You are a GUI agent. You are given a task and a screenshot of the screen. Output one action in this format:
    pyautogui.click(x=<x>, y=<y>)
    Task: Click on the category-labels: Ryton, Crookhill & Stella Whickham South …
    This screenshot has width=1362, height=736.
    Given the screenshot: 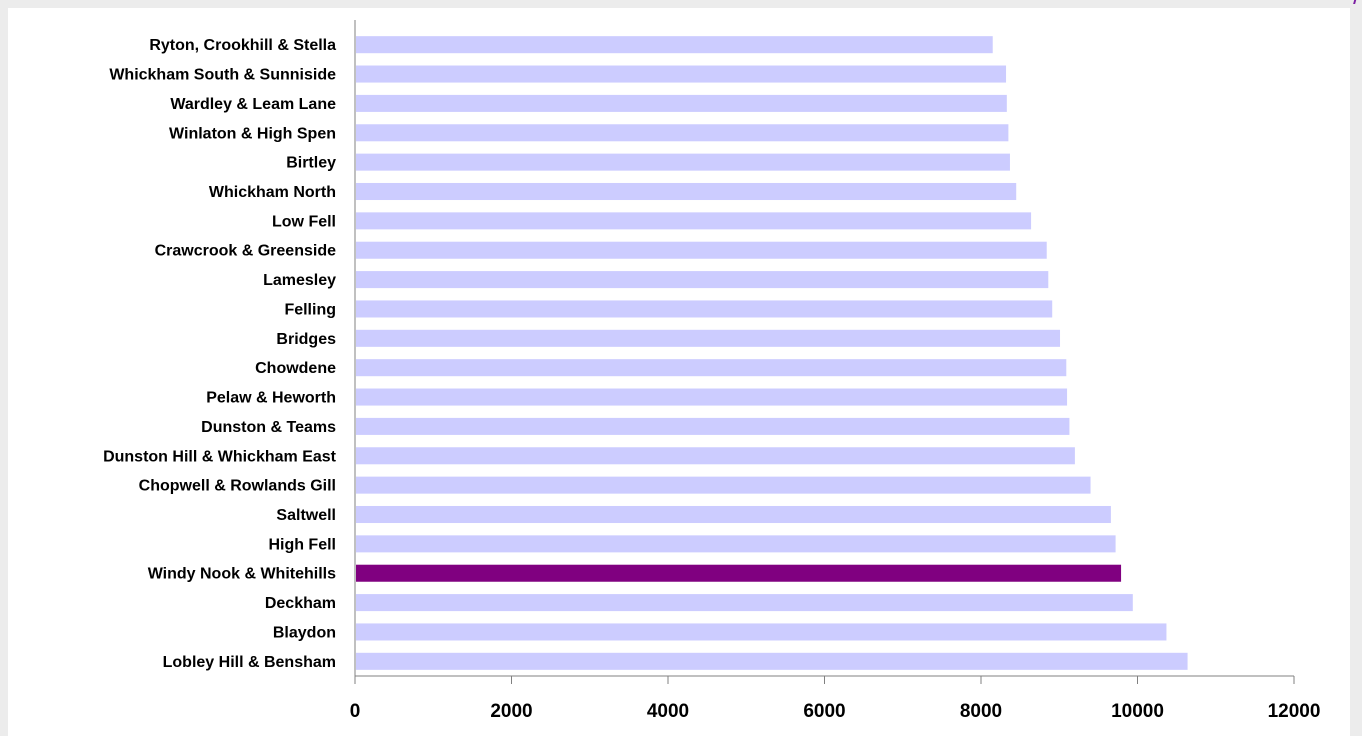 What is the action you would take?
    pyautogui.click(x=220, y=354)
    